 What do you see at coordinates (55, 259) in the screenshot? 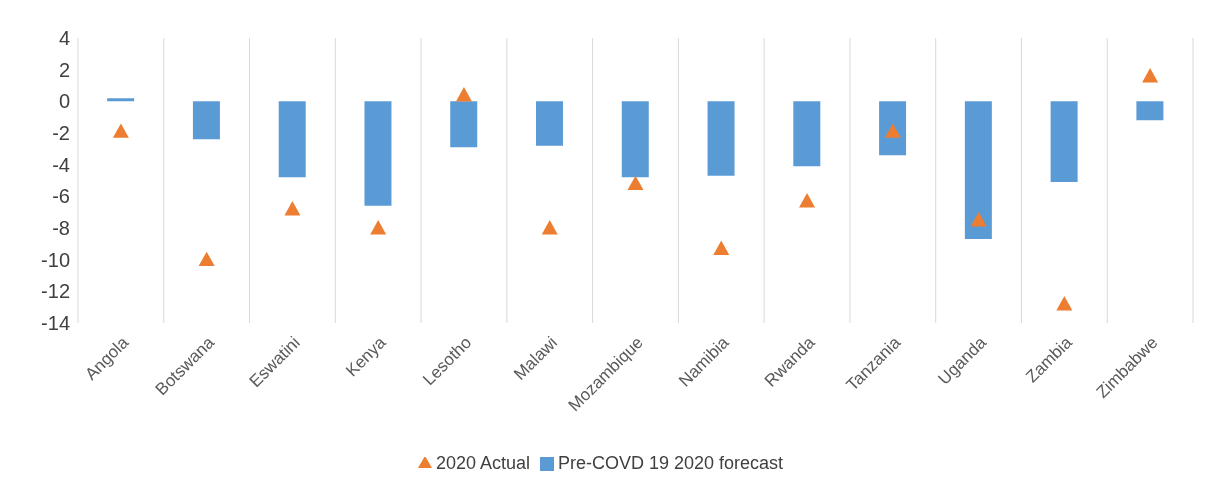
I see `y-tick-label: -10` at bounding box center [55, 259].